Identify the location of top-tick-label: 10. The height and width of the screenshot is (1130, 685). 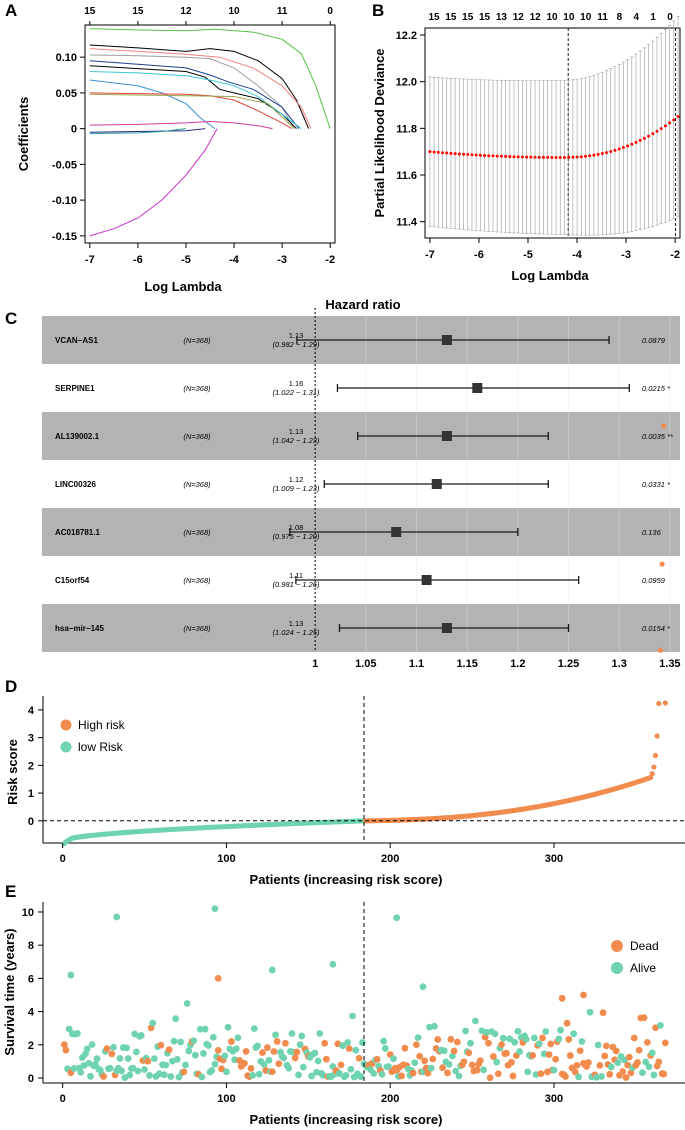
(569, 17).